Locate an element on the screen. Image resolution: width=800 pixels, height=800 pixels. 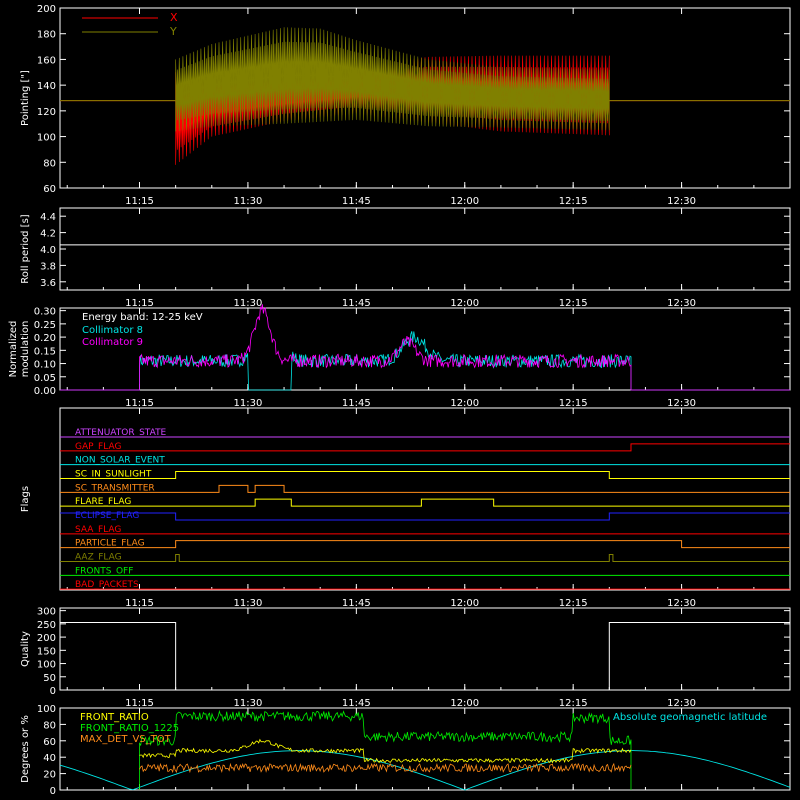
y-axis-label: Quality is located at coordinates (25, 649).